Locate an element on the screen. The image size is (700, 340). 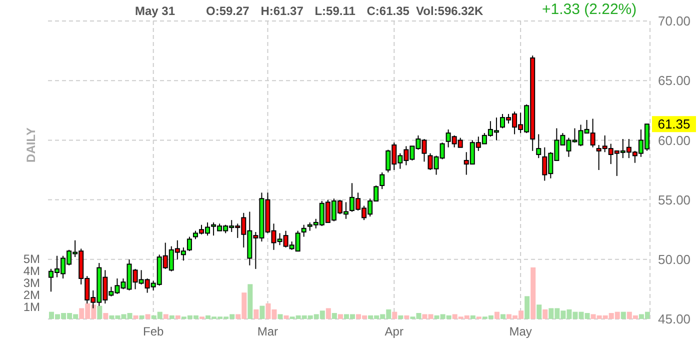
annotation: 61.35 is located at coordinates (674, 124).